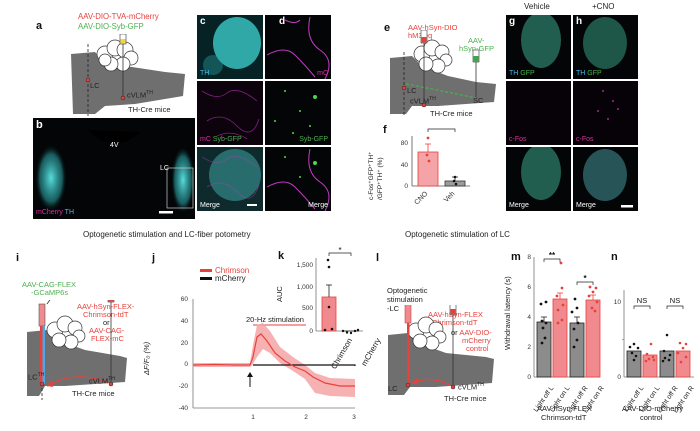 This screenshot has height=431, width=700. Describe the element at coordinates (378, 258) in the screenshot. I see `panel-label-l: l` at that location.